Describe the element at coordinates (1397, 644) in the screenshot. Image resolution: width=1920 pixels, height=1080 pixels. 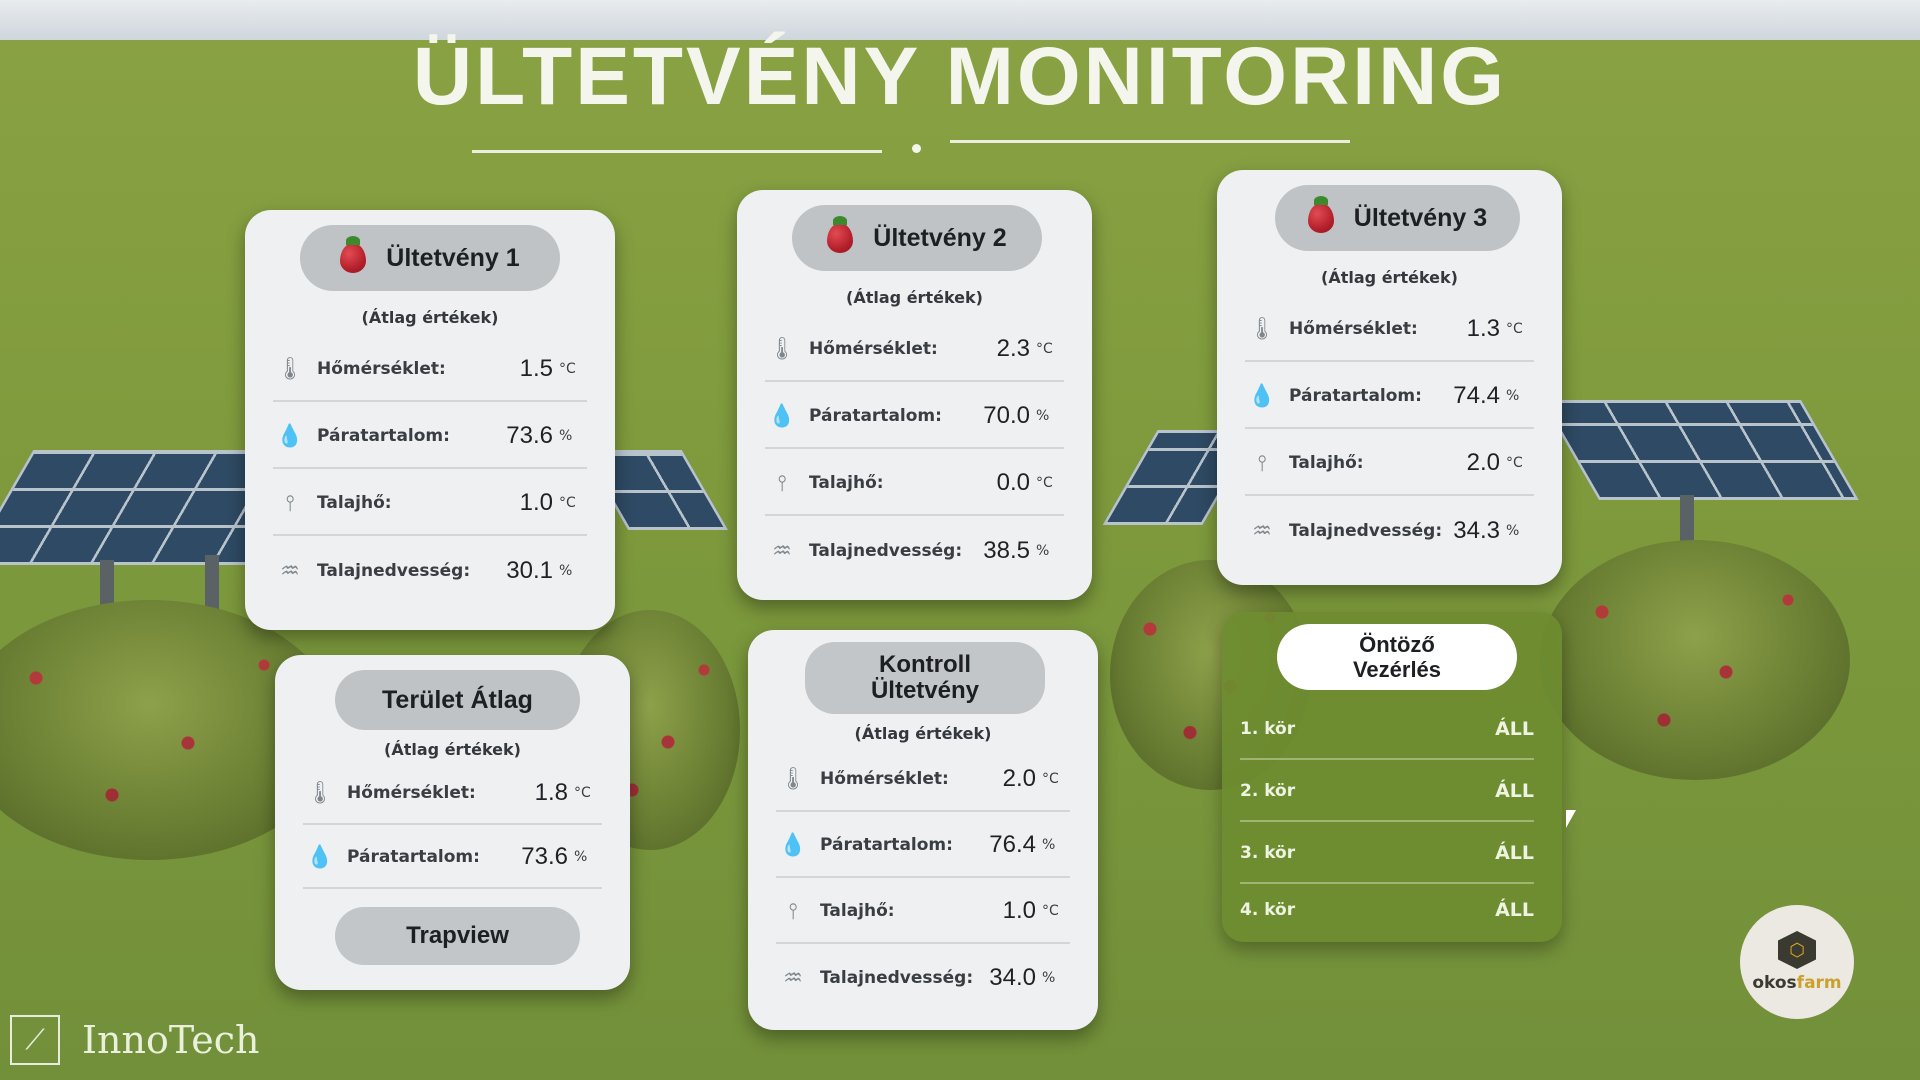
I see `irrigation-title-line1: Öntöző` at that location.